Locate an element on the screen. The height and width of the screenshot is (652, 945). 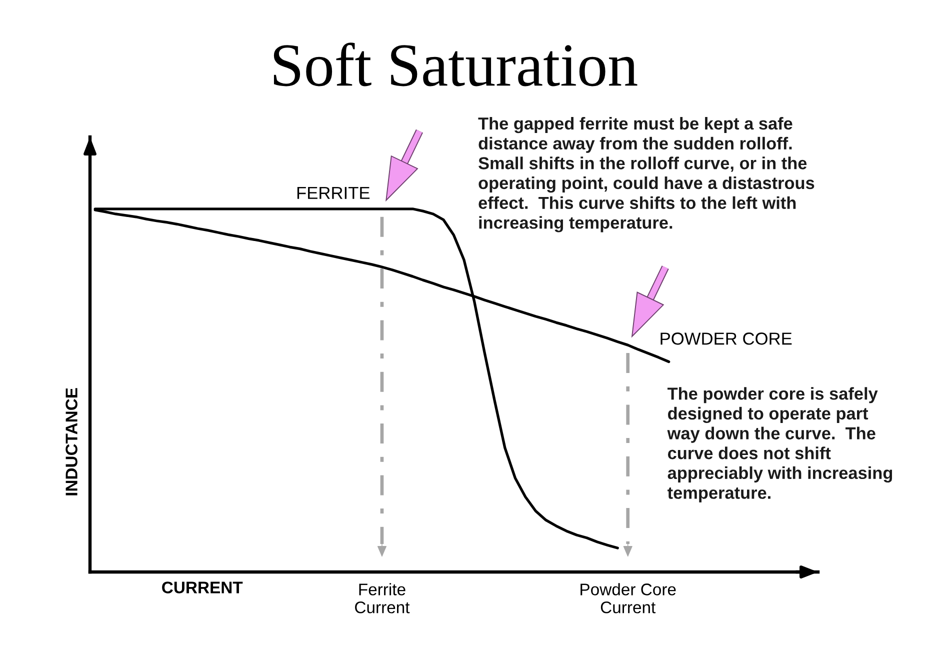
series-label: POWDER CORE is located at coordinates (726, 338).